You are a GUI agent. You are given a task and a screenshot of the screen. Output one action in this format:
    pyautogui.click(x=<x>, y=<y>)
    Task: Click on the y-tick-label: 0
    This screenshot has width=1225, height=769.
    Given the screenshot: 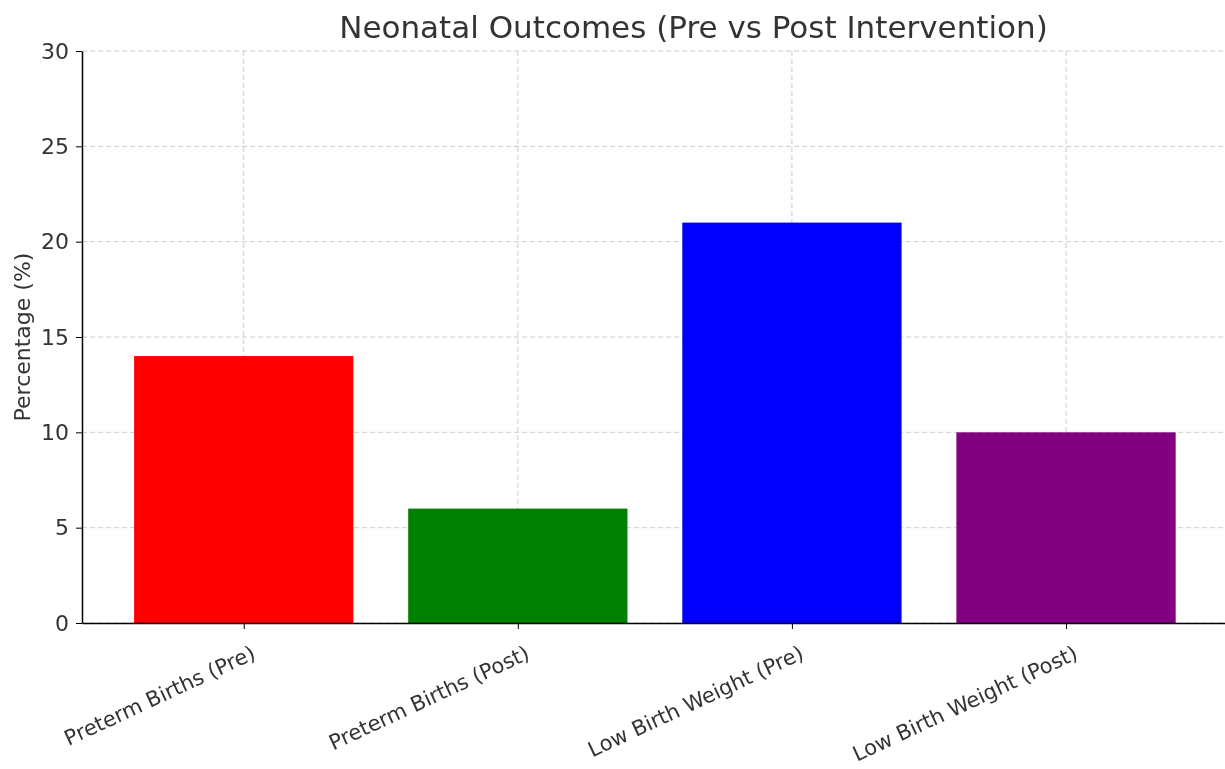 What is the action you would take?
    pyautogui.click(x=62, y=623)
    